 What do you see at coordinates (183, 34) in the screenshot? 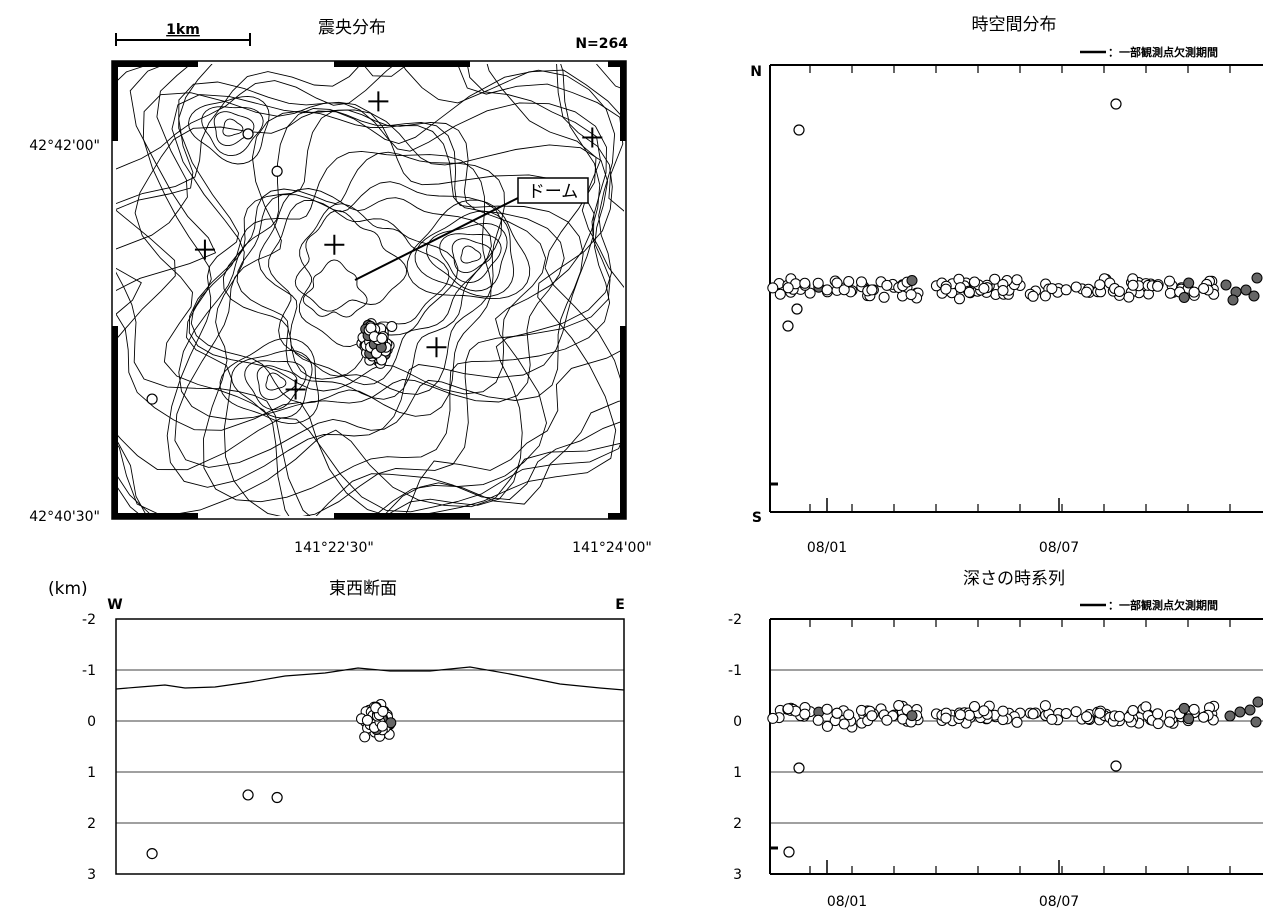
I see `scale-bar: 1km` at bounding box center [183, 34].